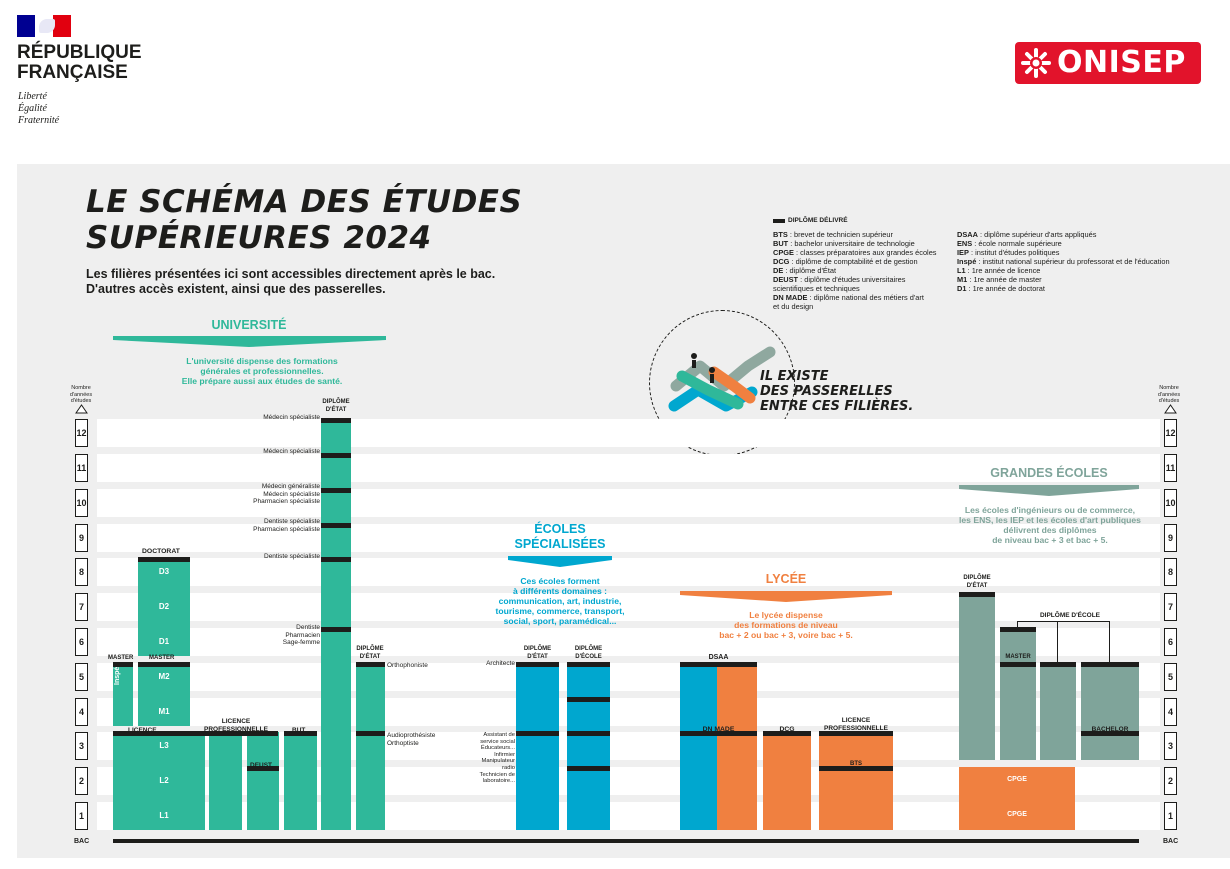  I want to click on axis-header-right-2: d'années, so click(1169, 394).